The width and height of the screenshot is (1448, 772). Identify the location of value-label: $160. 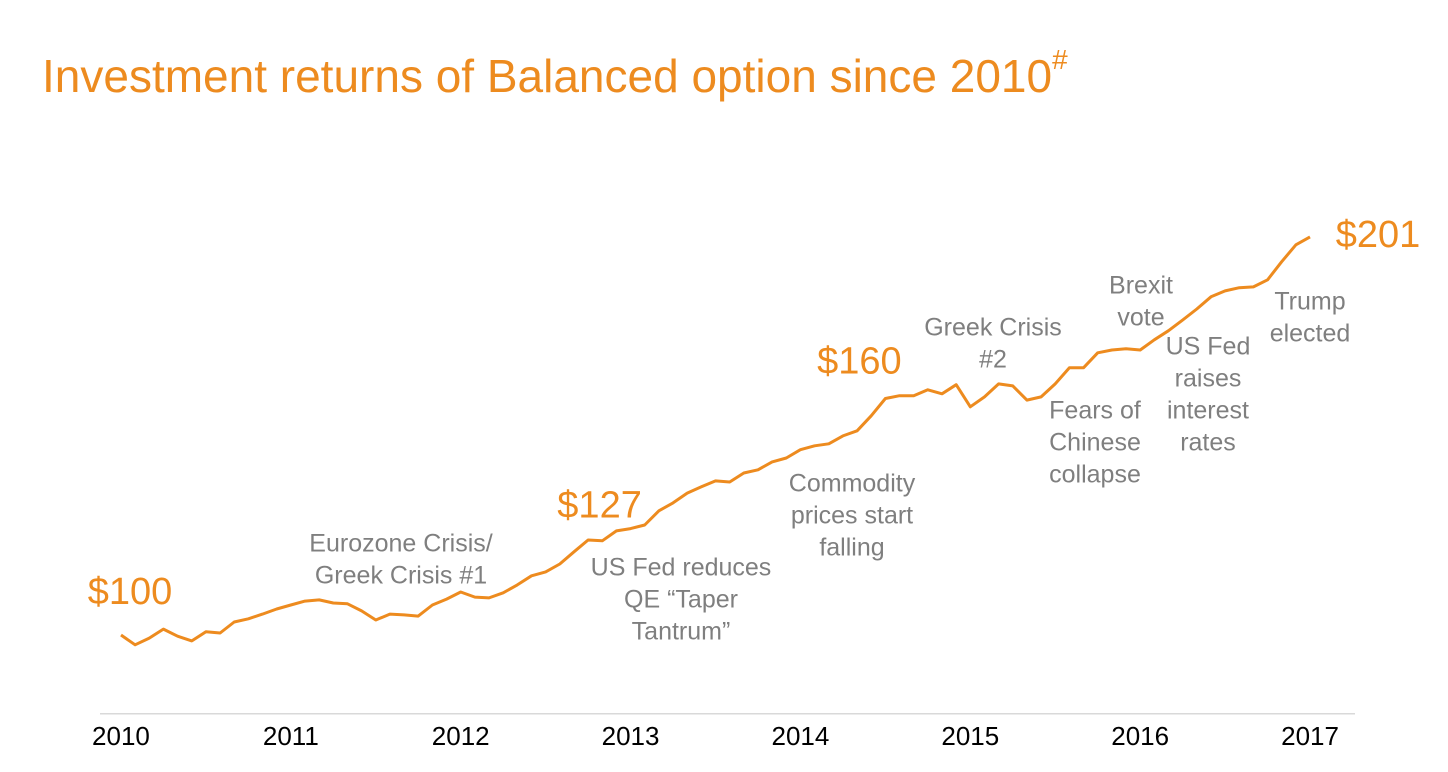
(859, 362).